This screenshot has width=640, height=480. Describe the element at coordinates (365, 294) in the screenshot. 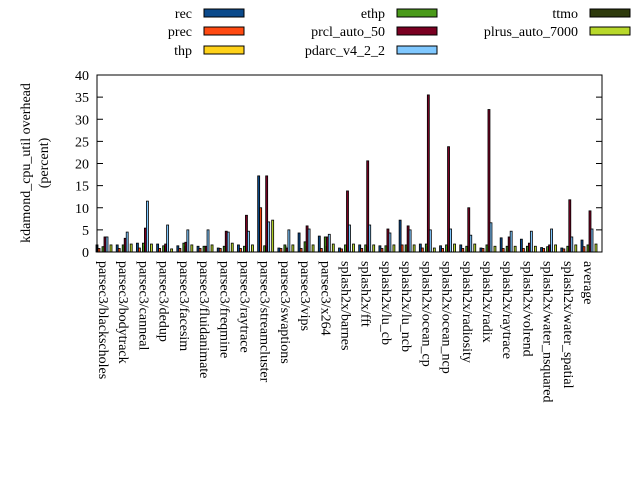

I see `x-tick-label: splash2x/fft` at that location.